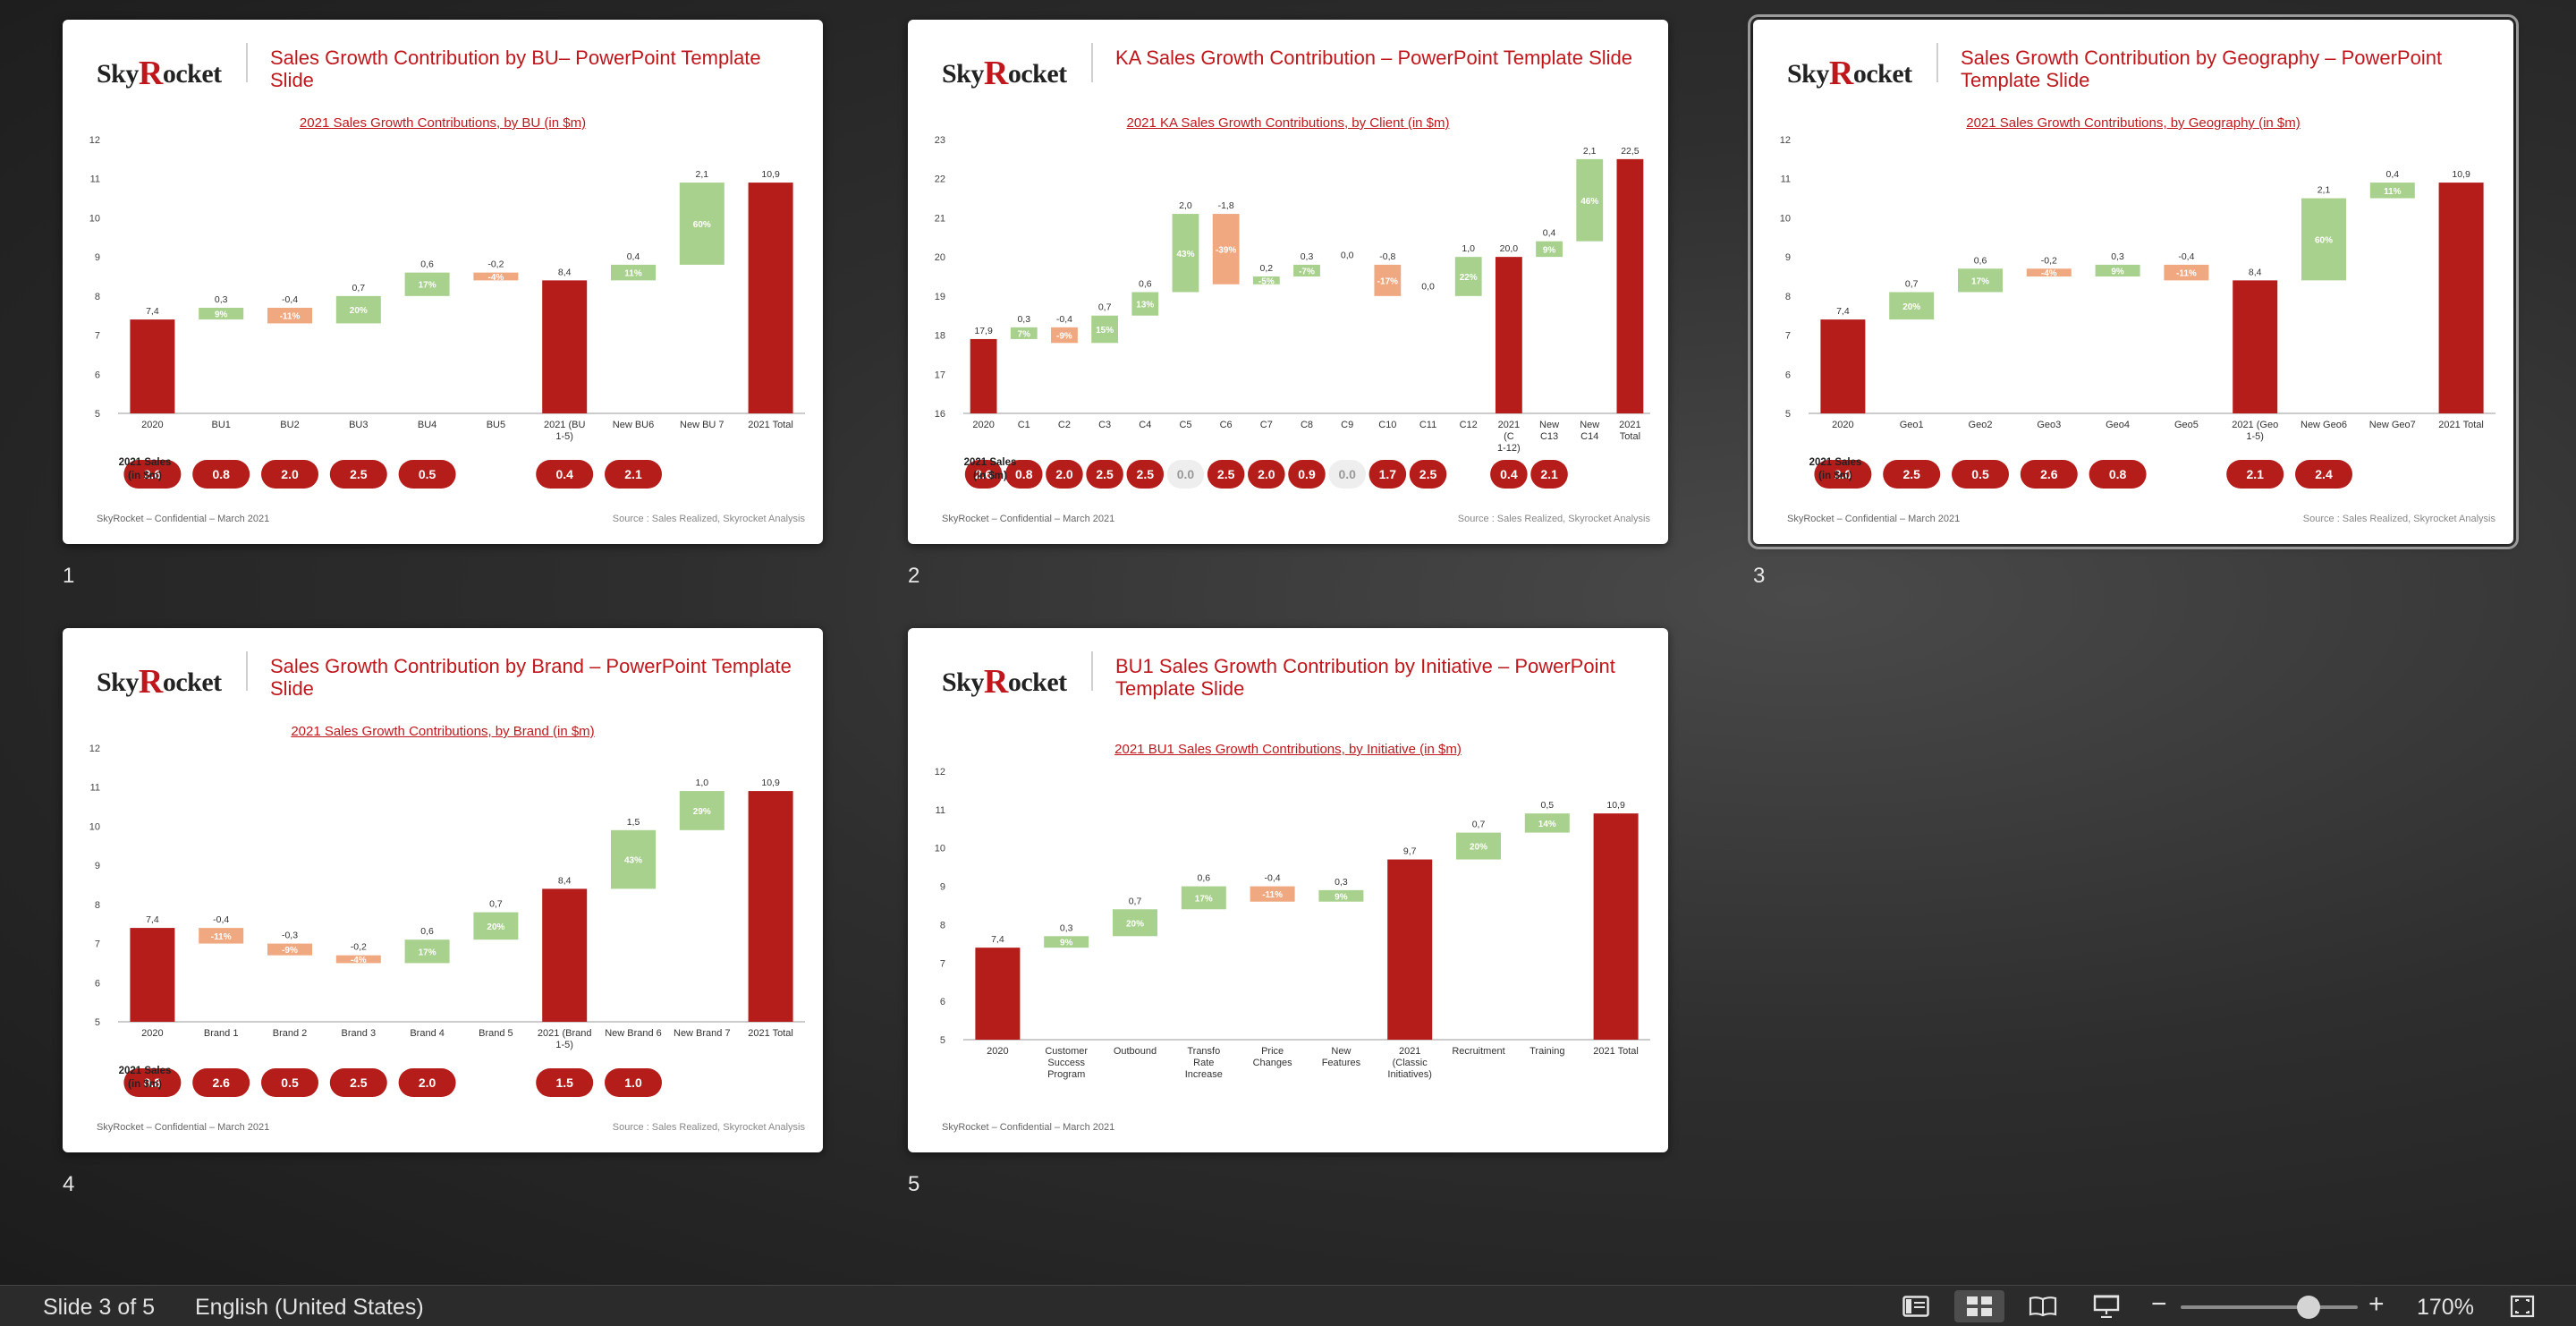 The width and height of the screenshot is (2576, 1326). What do you see at coordinates (940, 297) in the screenshot?
I see `y-tick-label: 19` at bounding box center [940, 297].